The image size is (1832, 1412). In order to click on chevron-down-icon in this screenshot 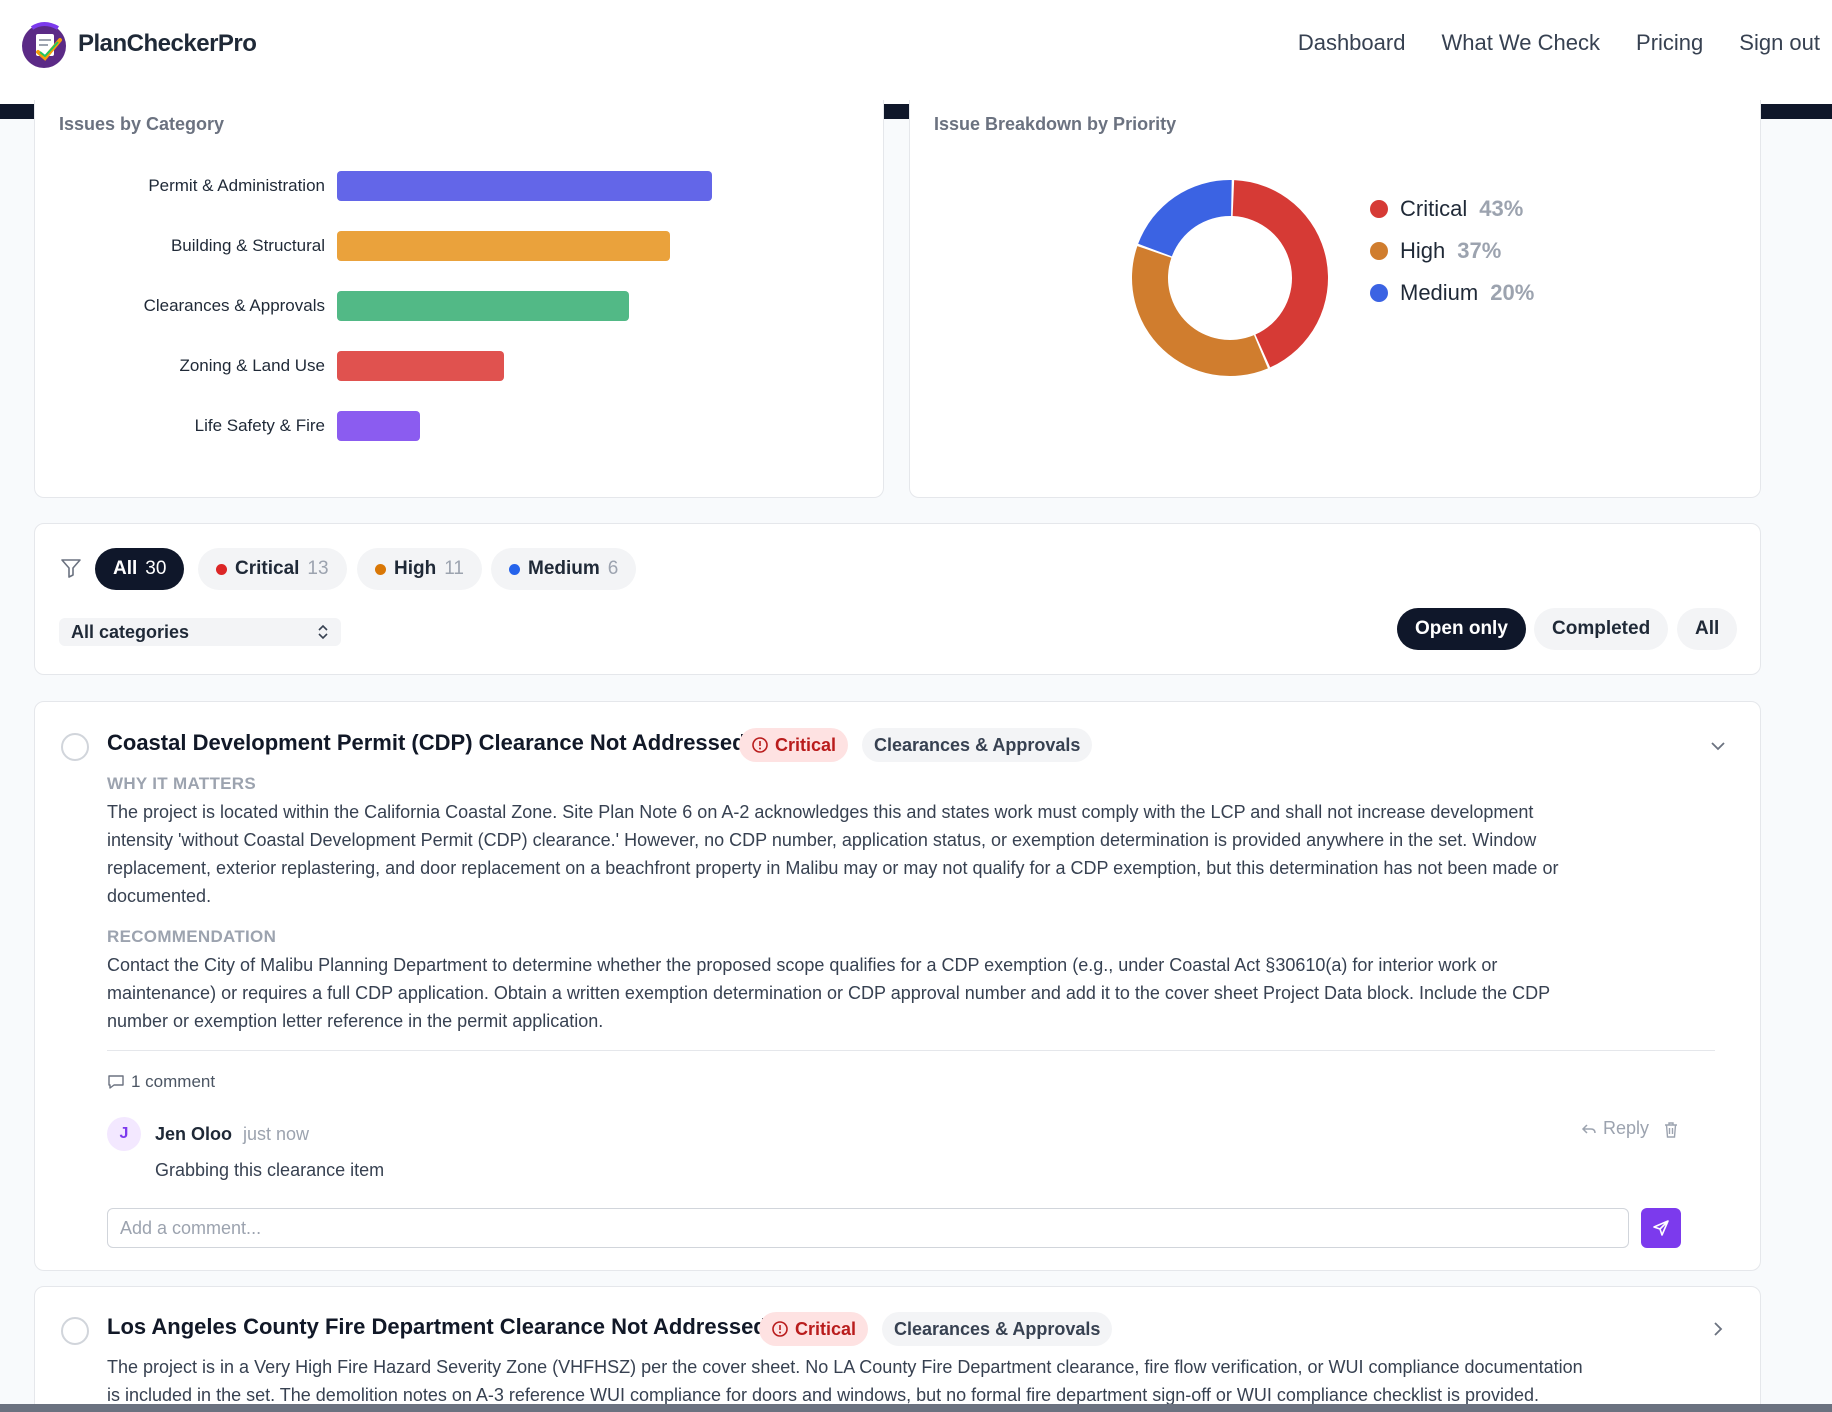, I will do `click(1718, 746)`.